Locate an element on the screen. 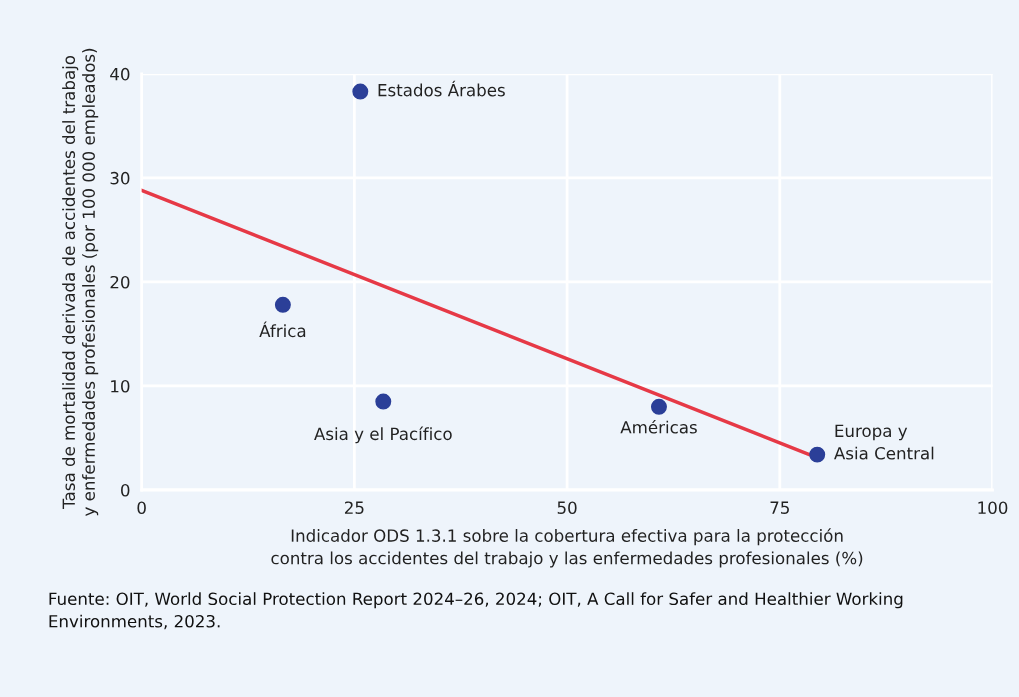  annotation: África is located at coordinates (282, 329).